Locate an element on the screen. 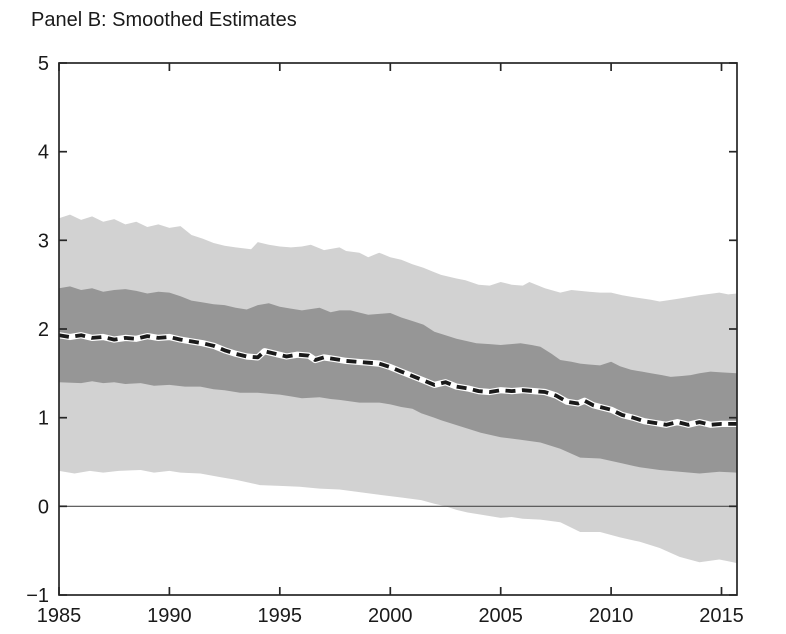 The height and width of the screenshot is (634, 786). x-tick-label: 2015 is located at coordinates (721, 616).